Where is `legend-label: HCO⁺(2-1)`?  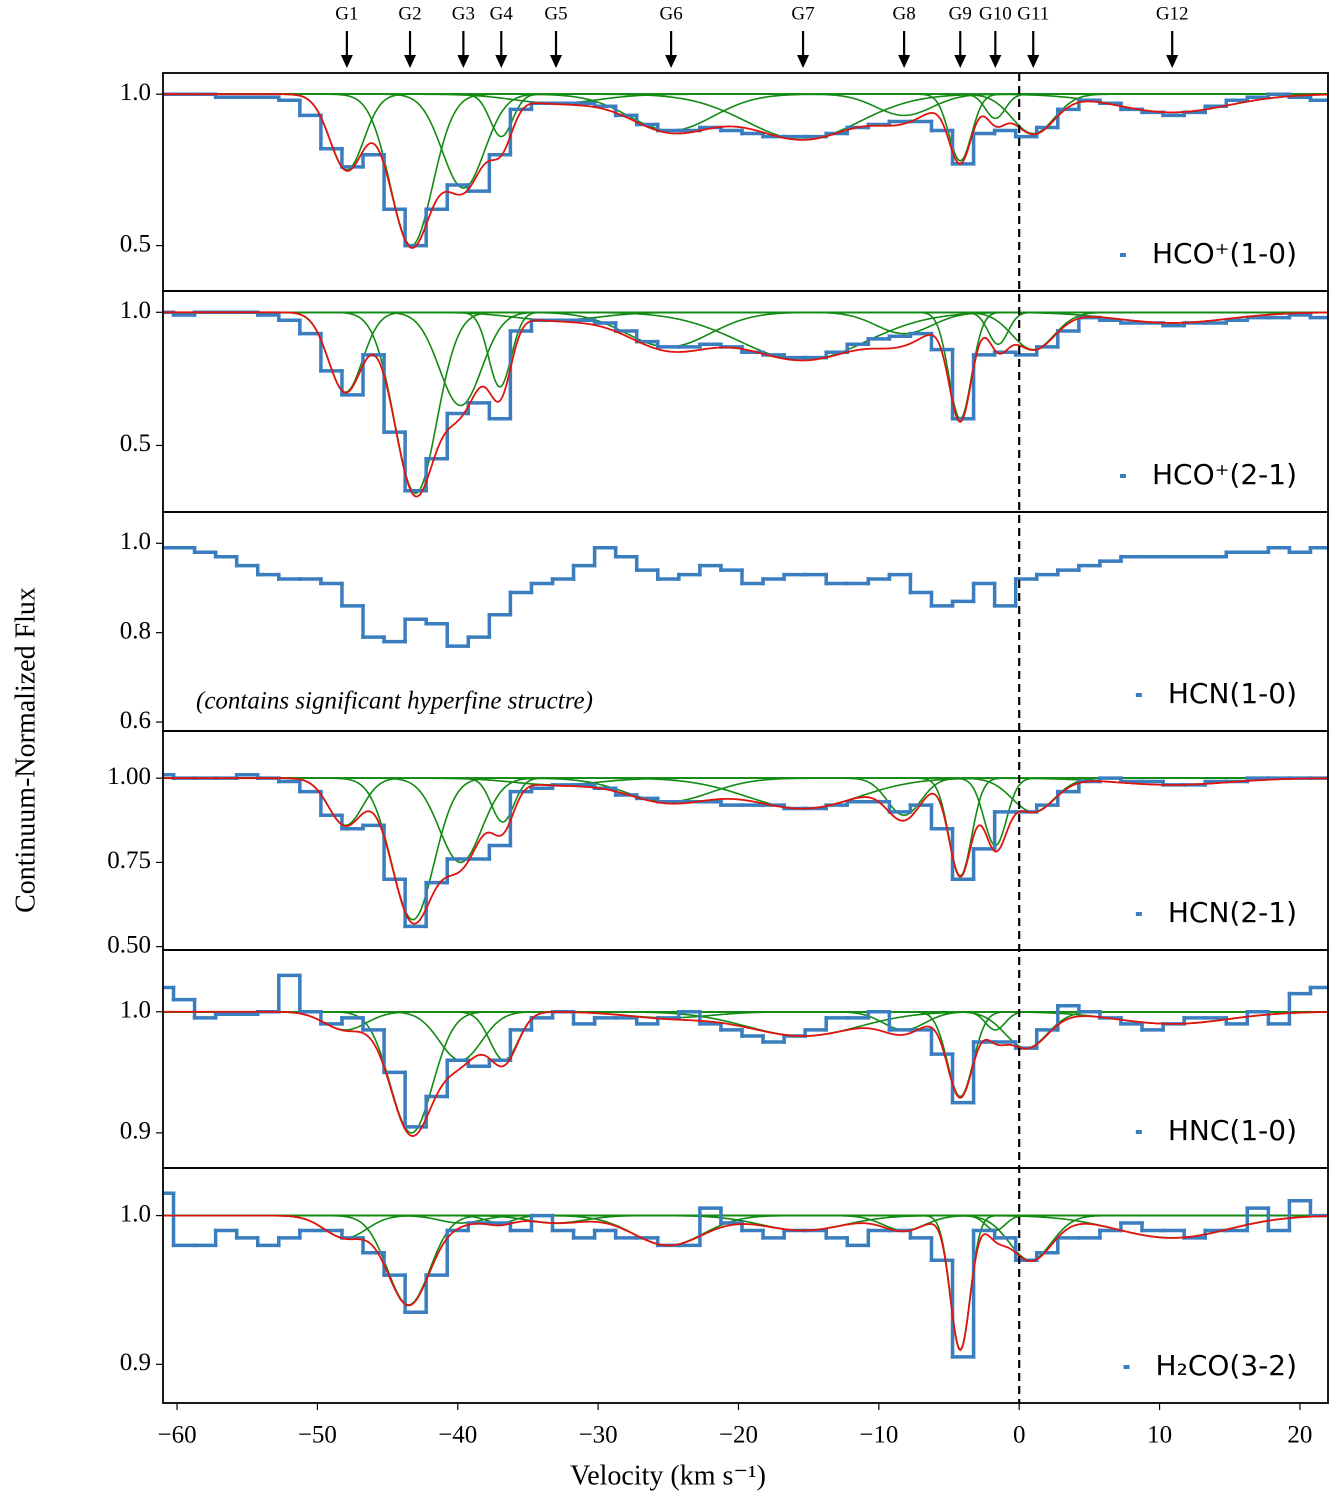 legend-label: HCO⁺(2-1) is located at coordinates (1224, 474).